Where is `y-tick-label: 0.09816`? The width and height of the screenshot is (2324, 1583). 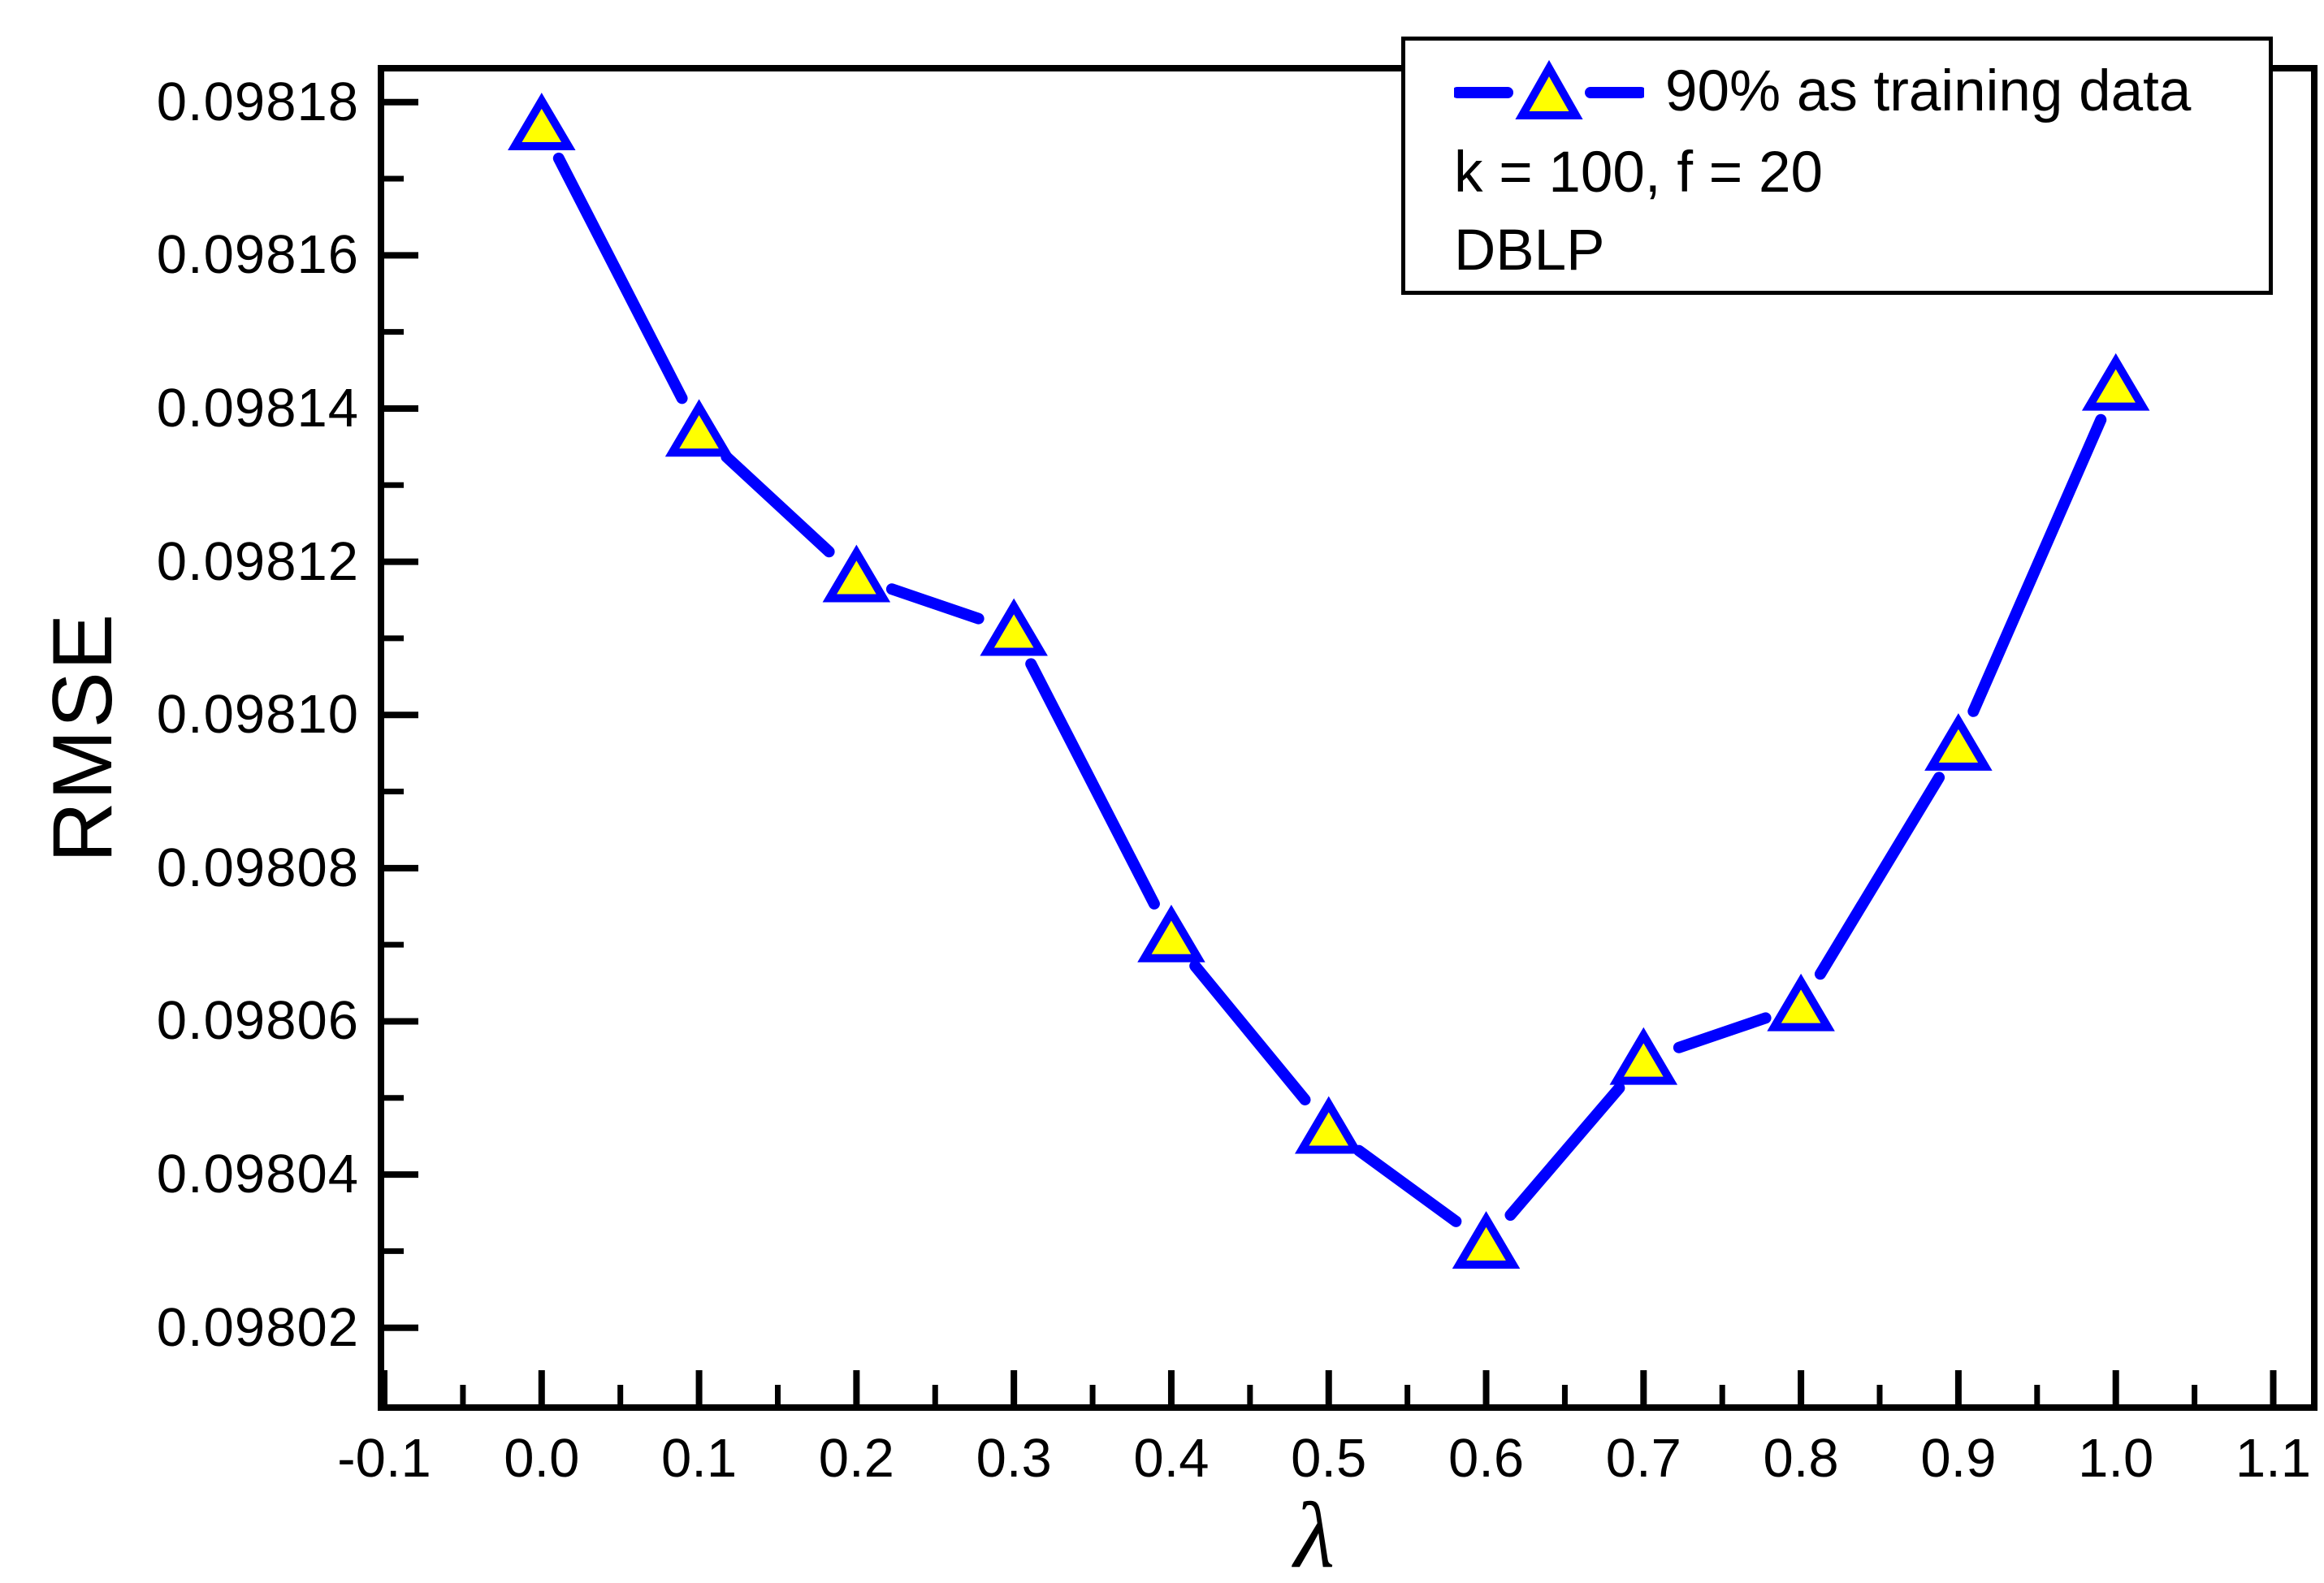 y-tick-label: 0.09816 is located at coordinates (258, 255).